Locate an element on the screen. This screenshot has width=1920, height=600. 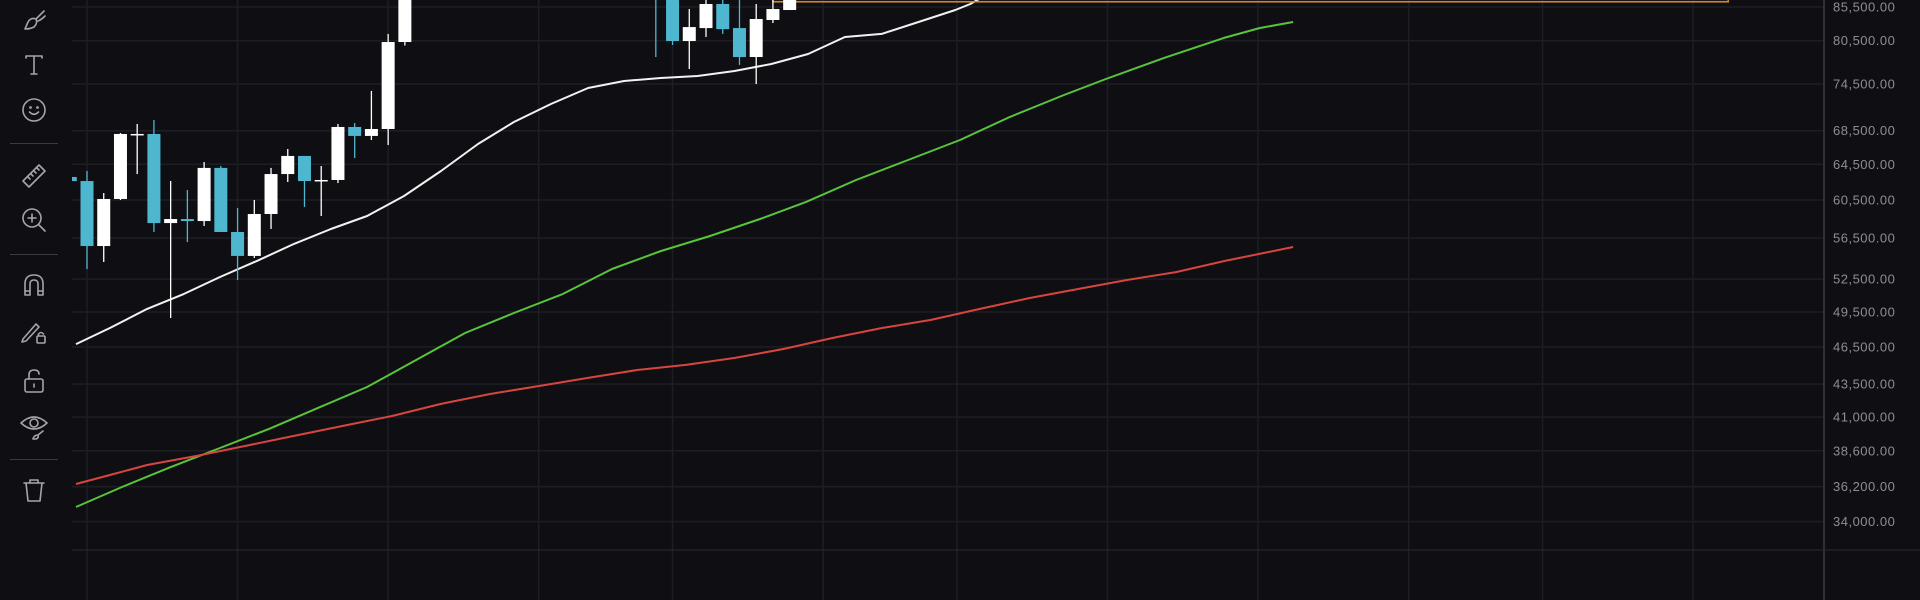
price-tick-label: 74,500.00 is located at coordinates (1864, 83).